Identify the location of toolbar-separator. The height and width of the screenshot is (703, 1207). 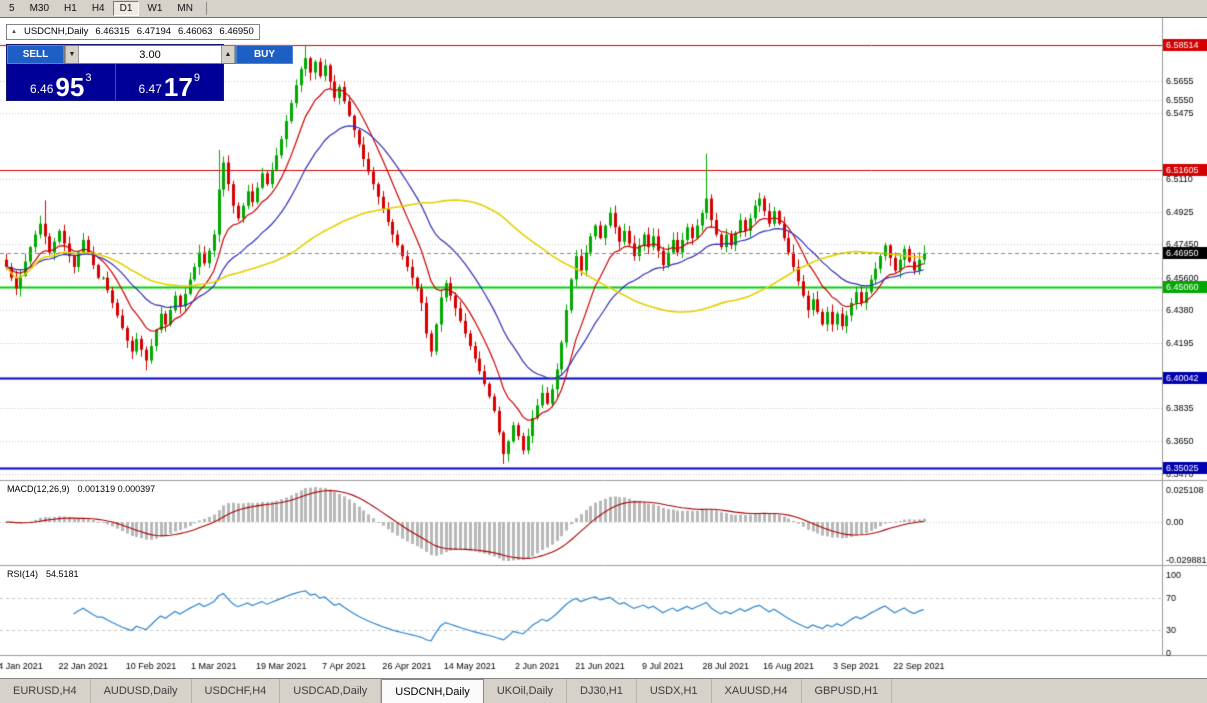
(206, 8).